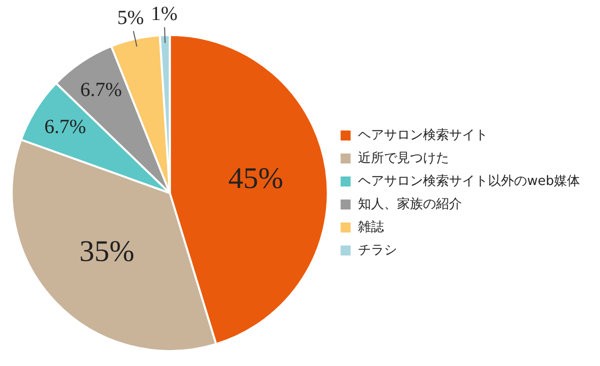 This screenshot has height=366, width=600. Describe the element at coordinates (130, 18) in the screenshot. I see `data-label: 5%` at that location.